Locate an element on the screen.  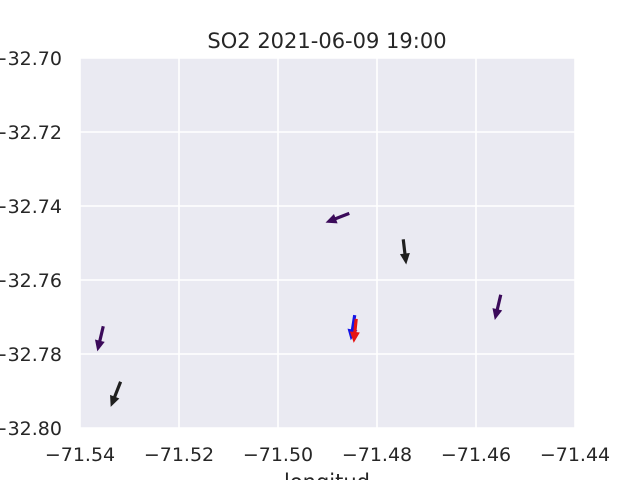
y-tick-labels: −32.70 −32.72 −32.74 −32.76 −32.78 −32.80 is located at coordinates (31, 244).